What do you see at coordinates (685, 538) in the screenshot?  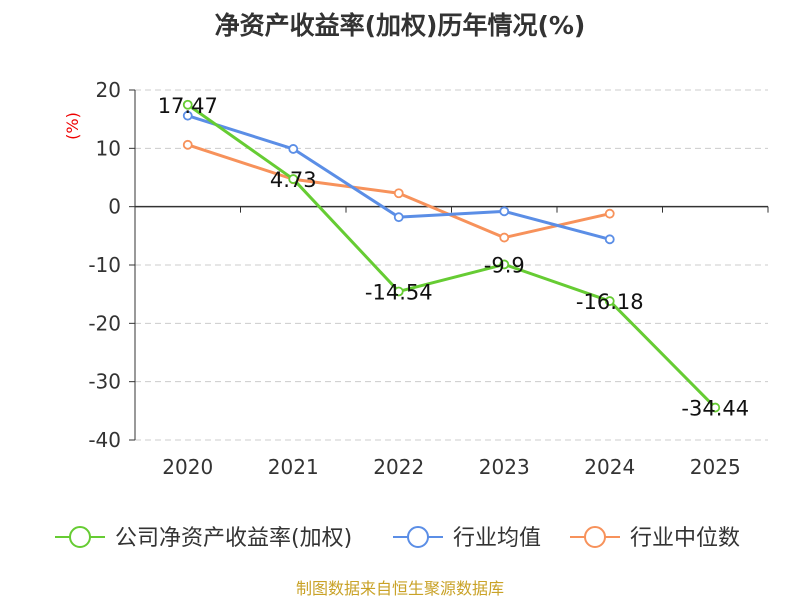 I see `legend-label: 行业中位数` at bounding box center [685, 538].